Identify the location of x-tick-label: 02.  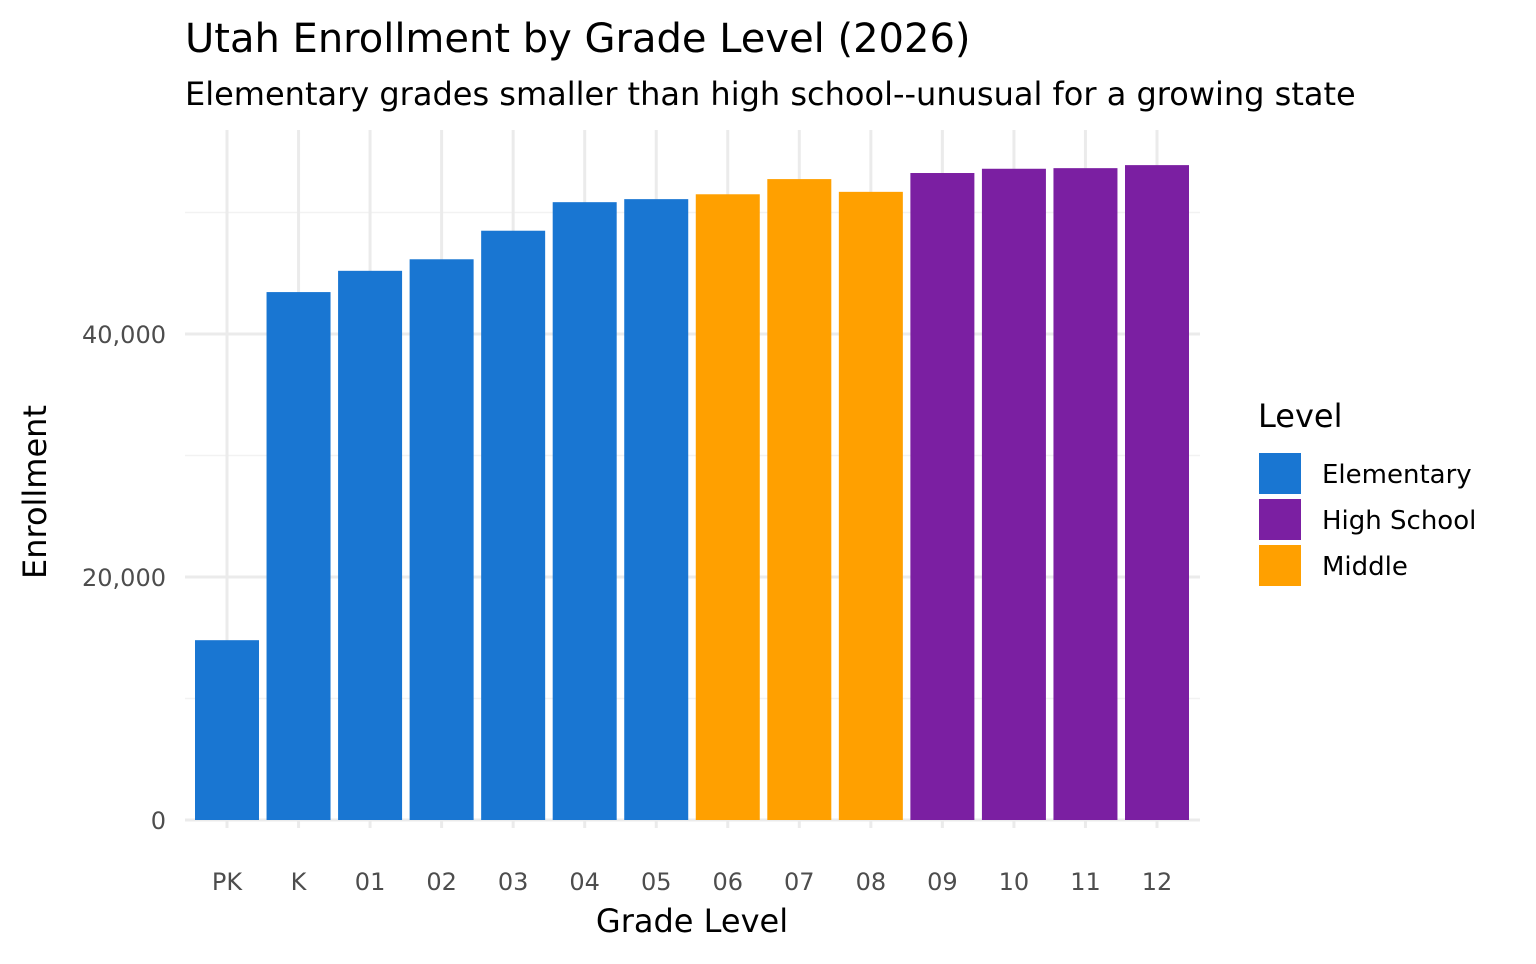
(441, 882).